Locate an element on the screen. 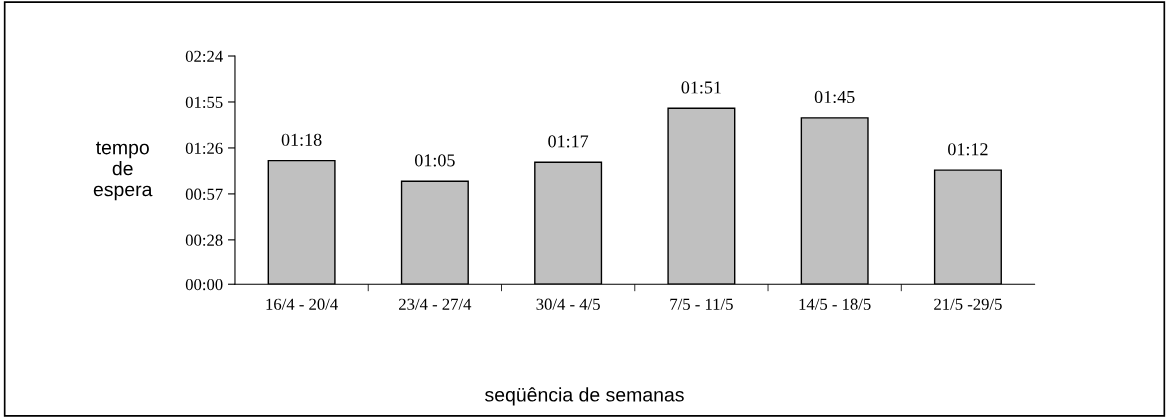 This screenshot has height=418, width=1169. y-tick-label: 01:55 is located at coordinates (204, 102).